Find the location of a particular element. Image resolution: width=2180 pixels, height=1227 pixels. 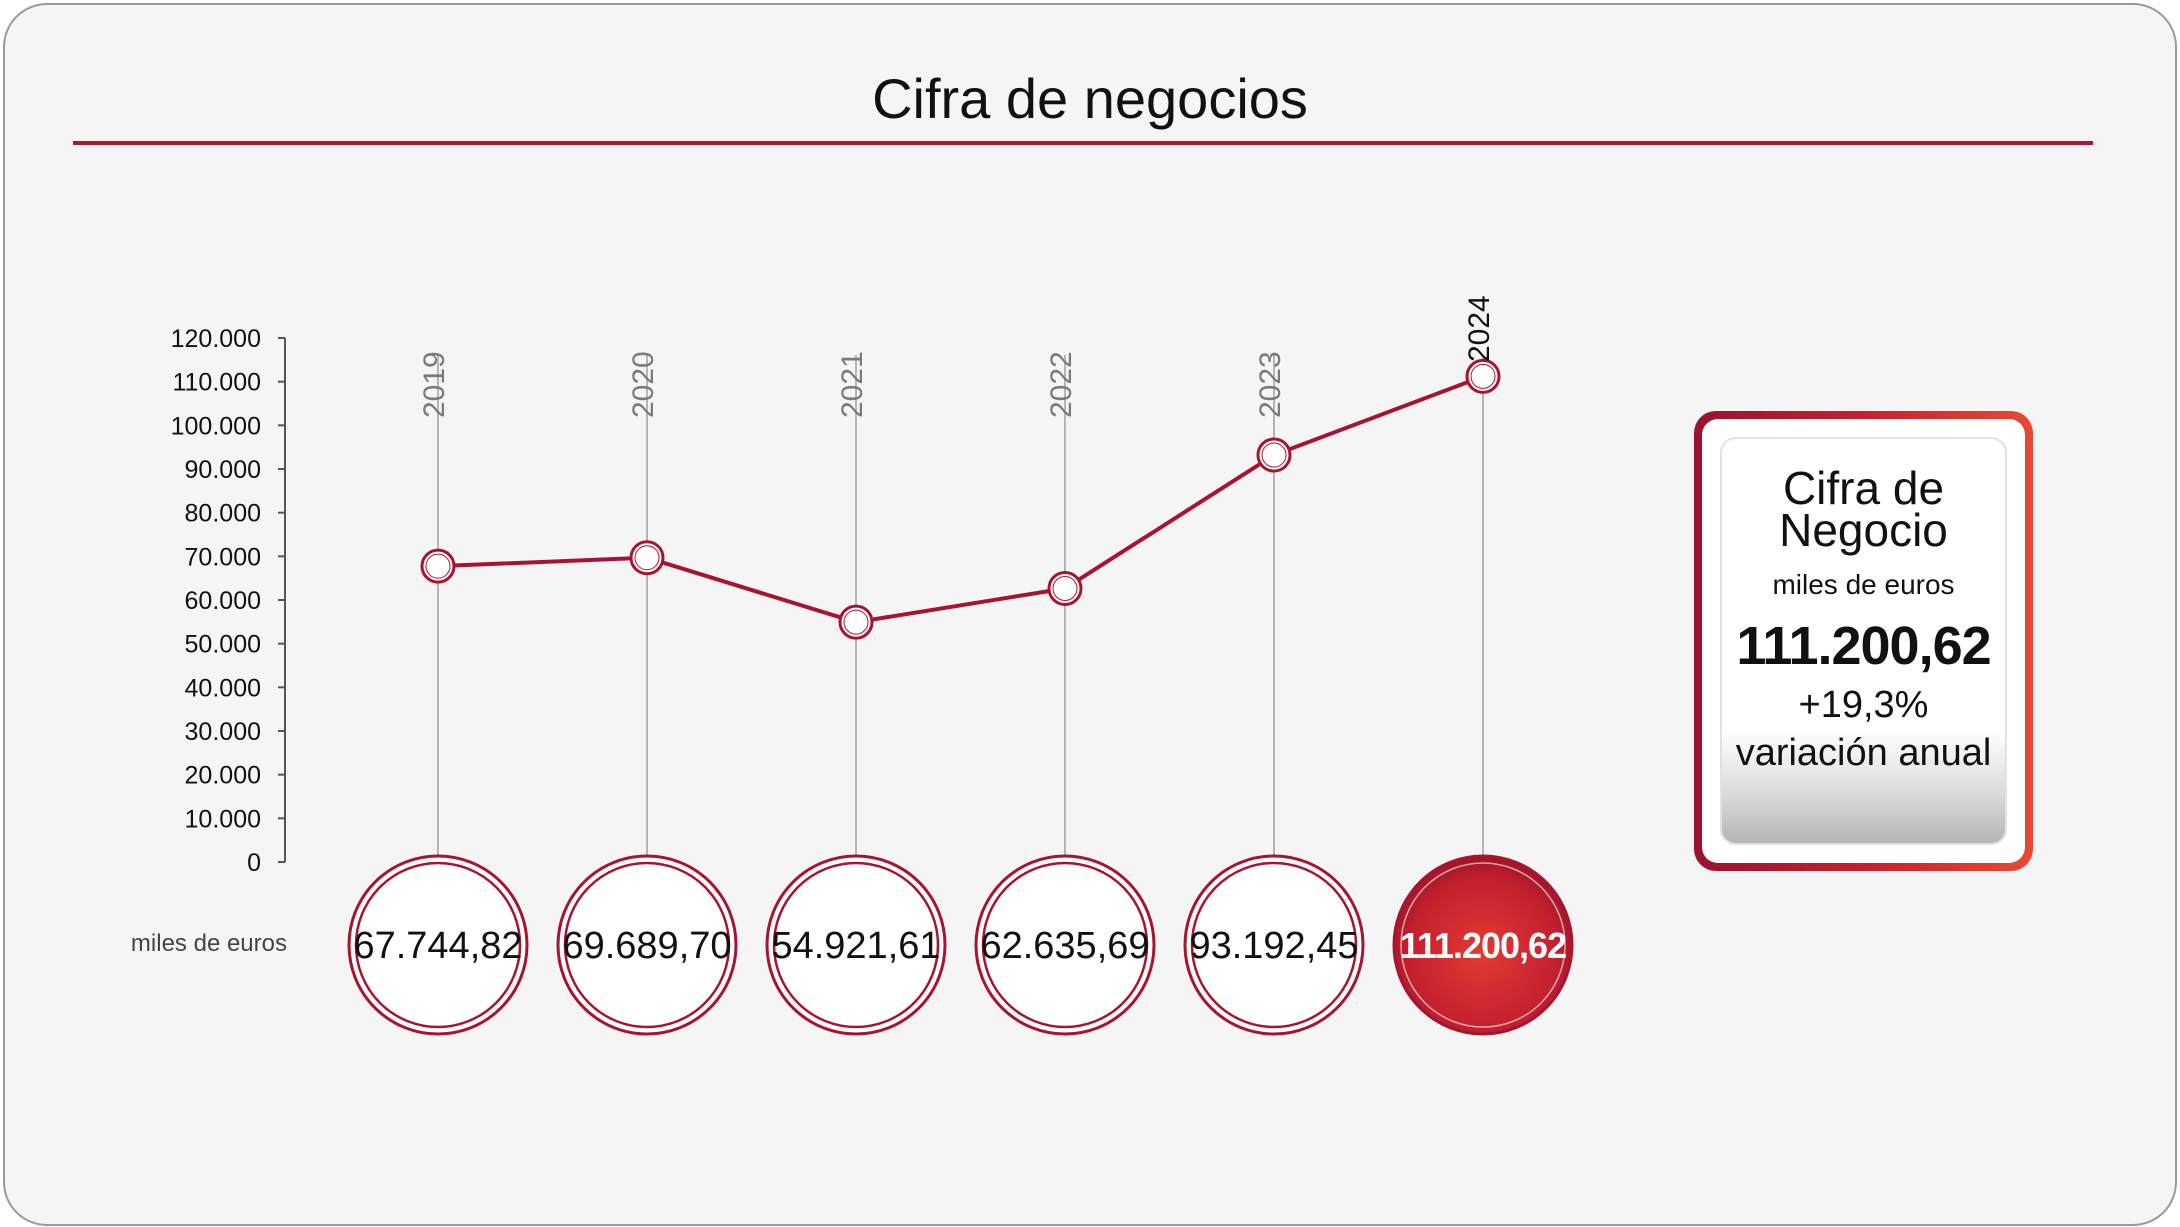

data-value-label: 67.744,82 is located at coordinates (437, 946).